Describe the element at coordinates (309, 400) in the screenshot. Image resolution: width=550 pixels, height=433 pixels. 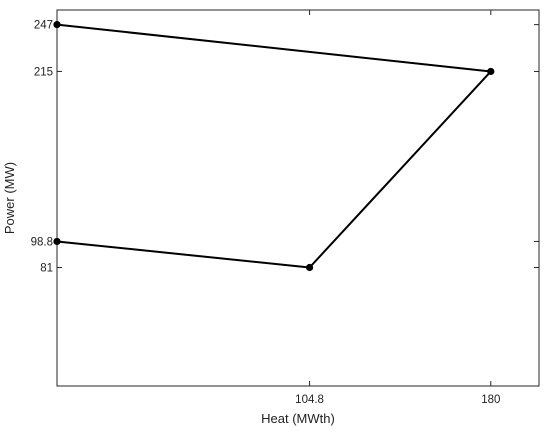
I see `x-tick-label: 104.8` at that location.